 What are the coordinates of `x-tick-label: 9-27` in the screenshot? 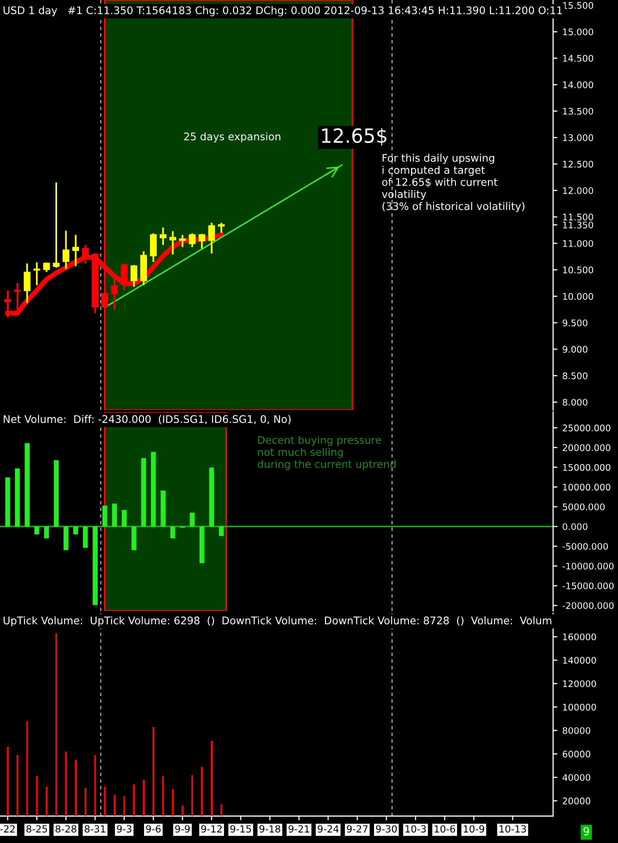 It's located at (357, 829).